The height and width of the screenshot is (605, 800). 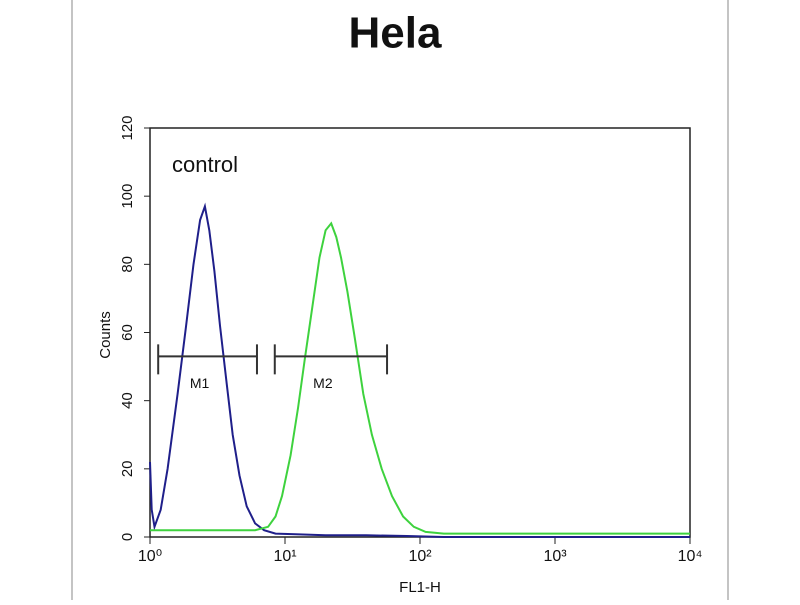 I want to click on y-tick-label: 0, so click(x=127, y=537).